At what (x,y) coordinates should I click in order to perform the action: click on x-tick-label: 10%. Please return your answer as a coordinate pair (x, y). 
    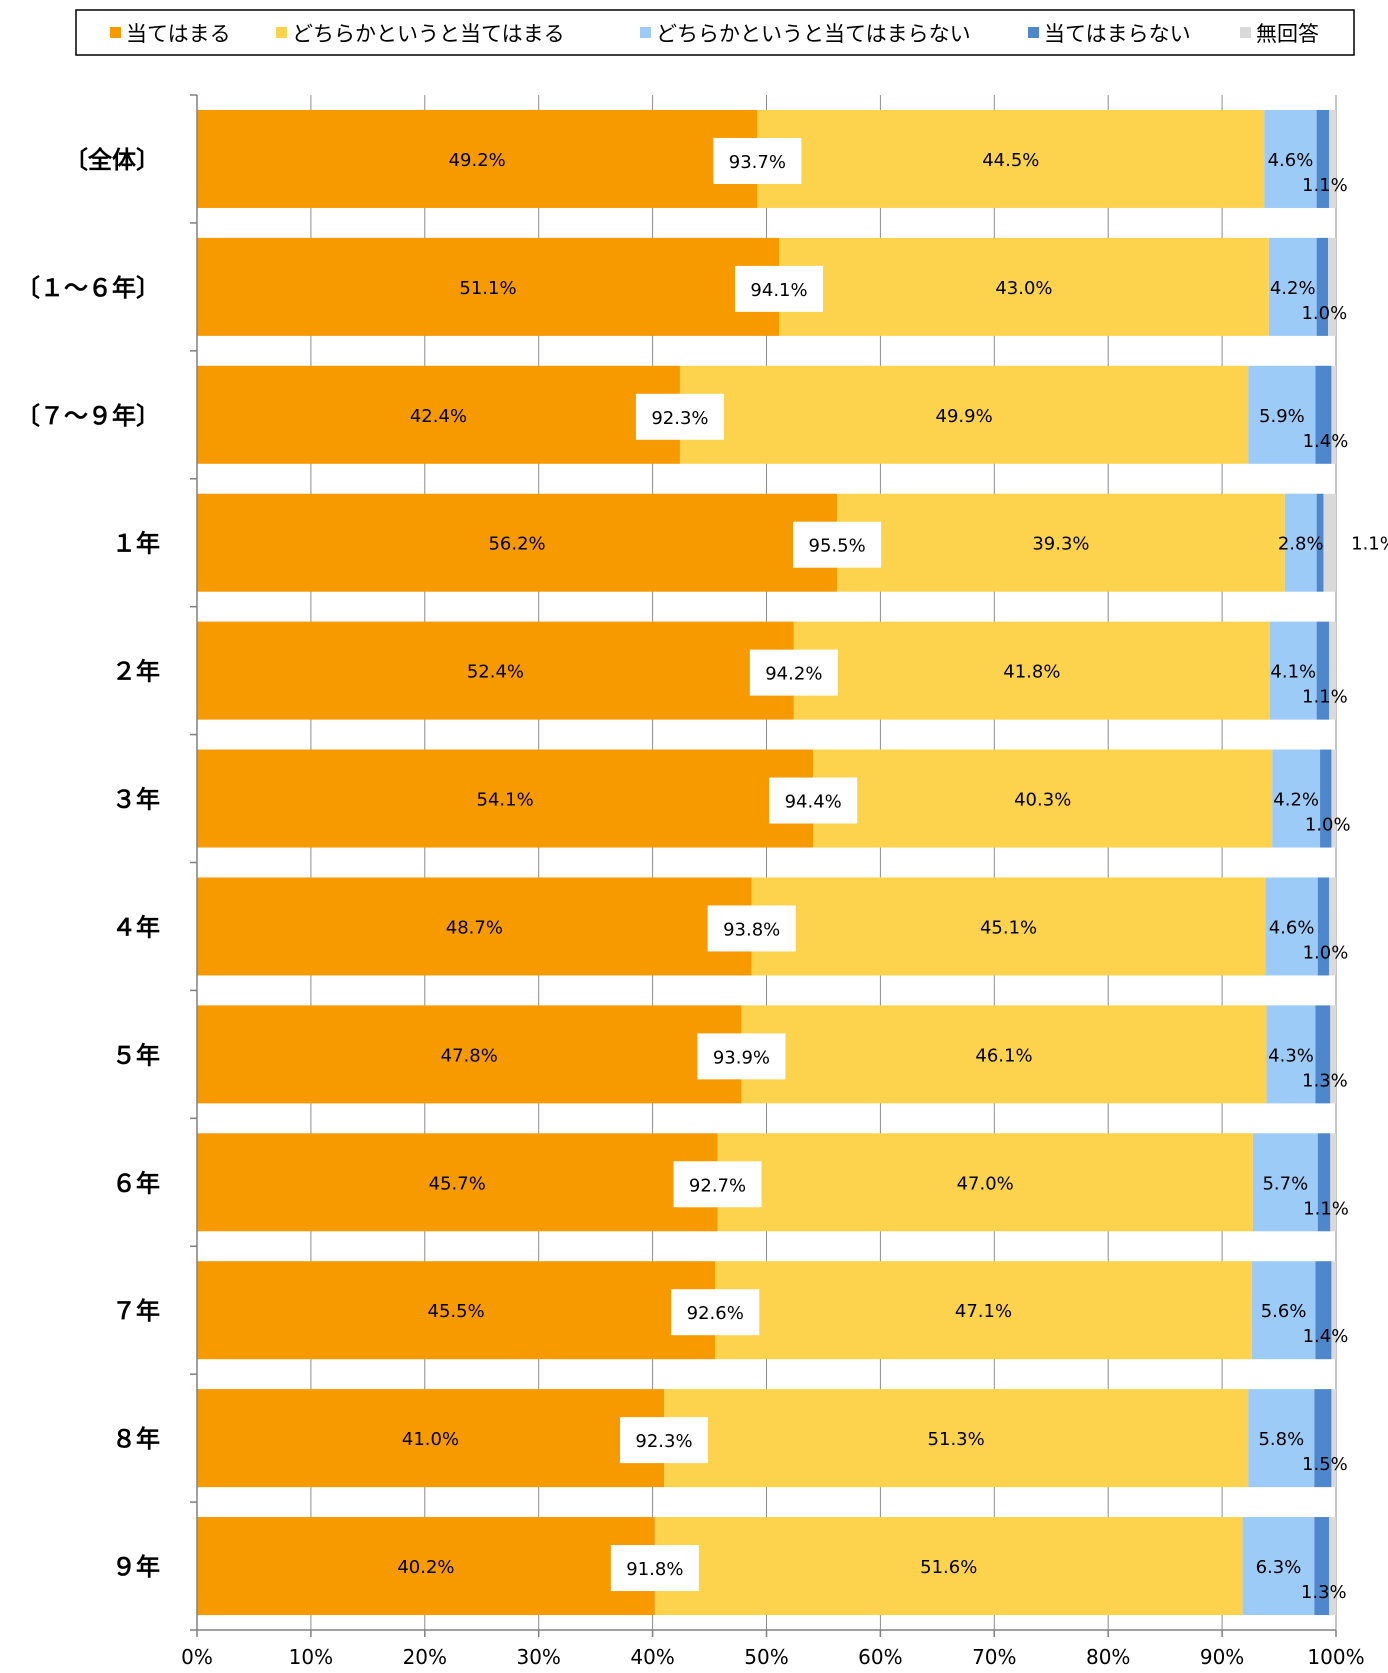
    Looking at the image, I should click on (311, 1657).